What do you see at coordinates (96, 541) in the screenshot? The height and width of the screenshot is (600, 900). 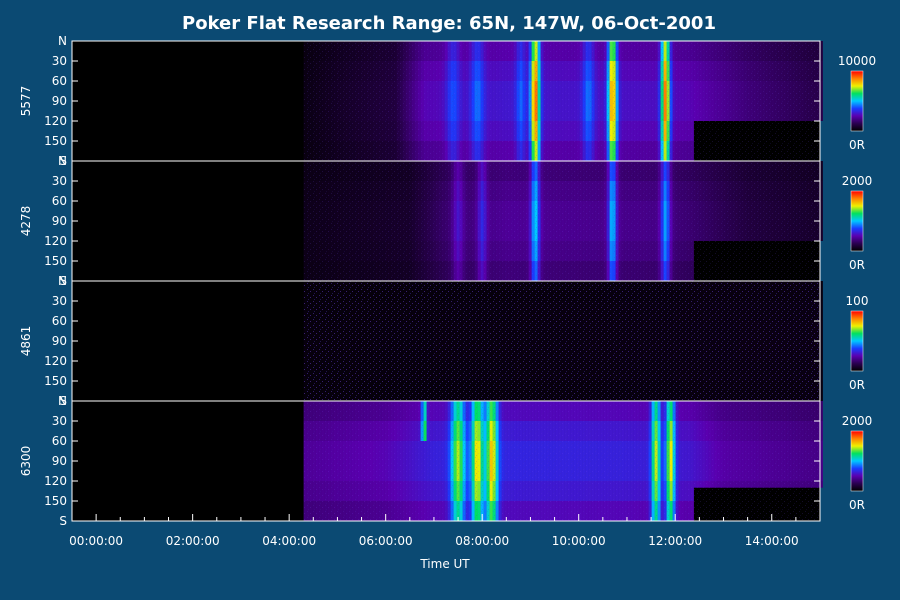 I see `x-tick-label: 00:00:00` at bounding box center [96, 541].